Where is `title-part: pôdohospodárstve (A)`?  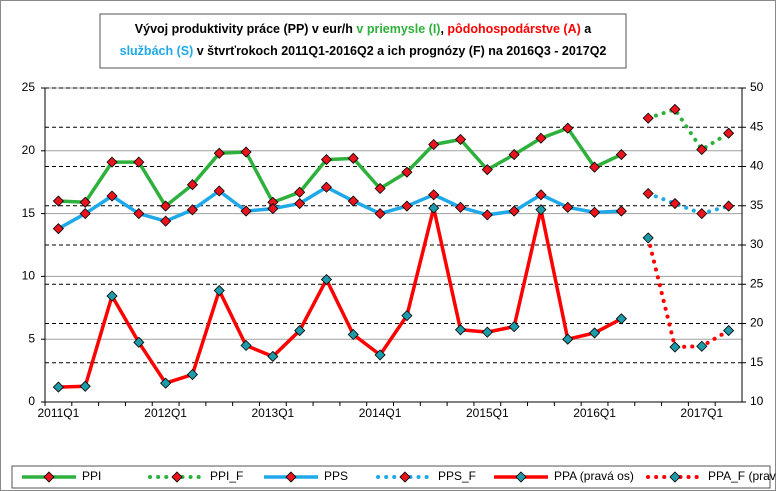 title-part: pôdohospodárstve (A) is located at coordinates (513, 29).